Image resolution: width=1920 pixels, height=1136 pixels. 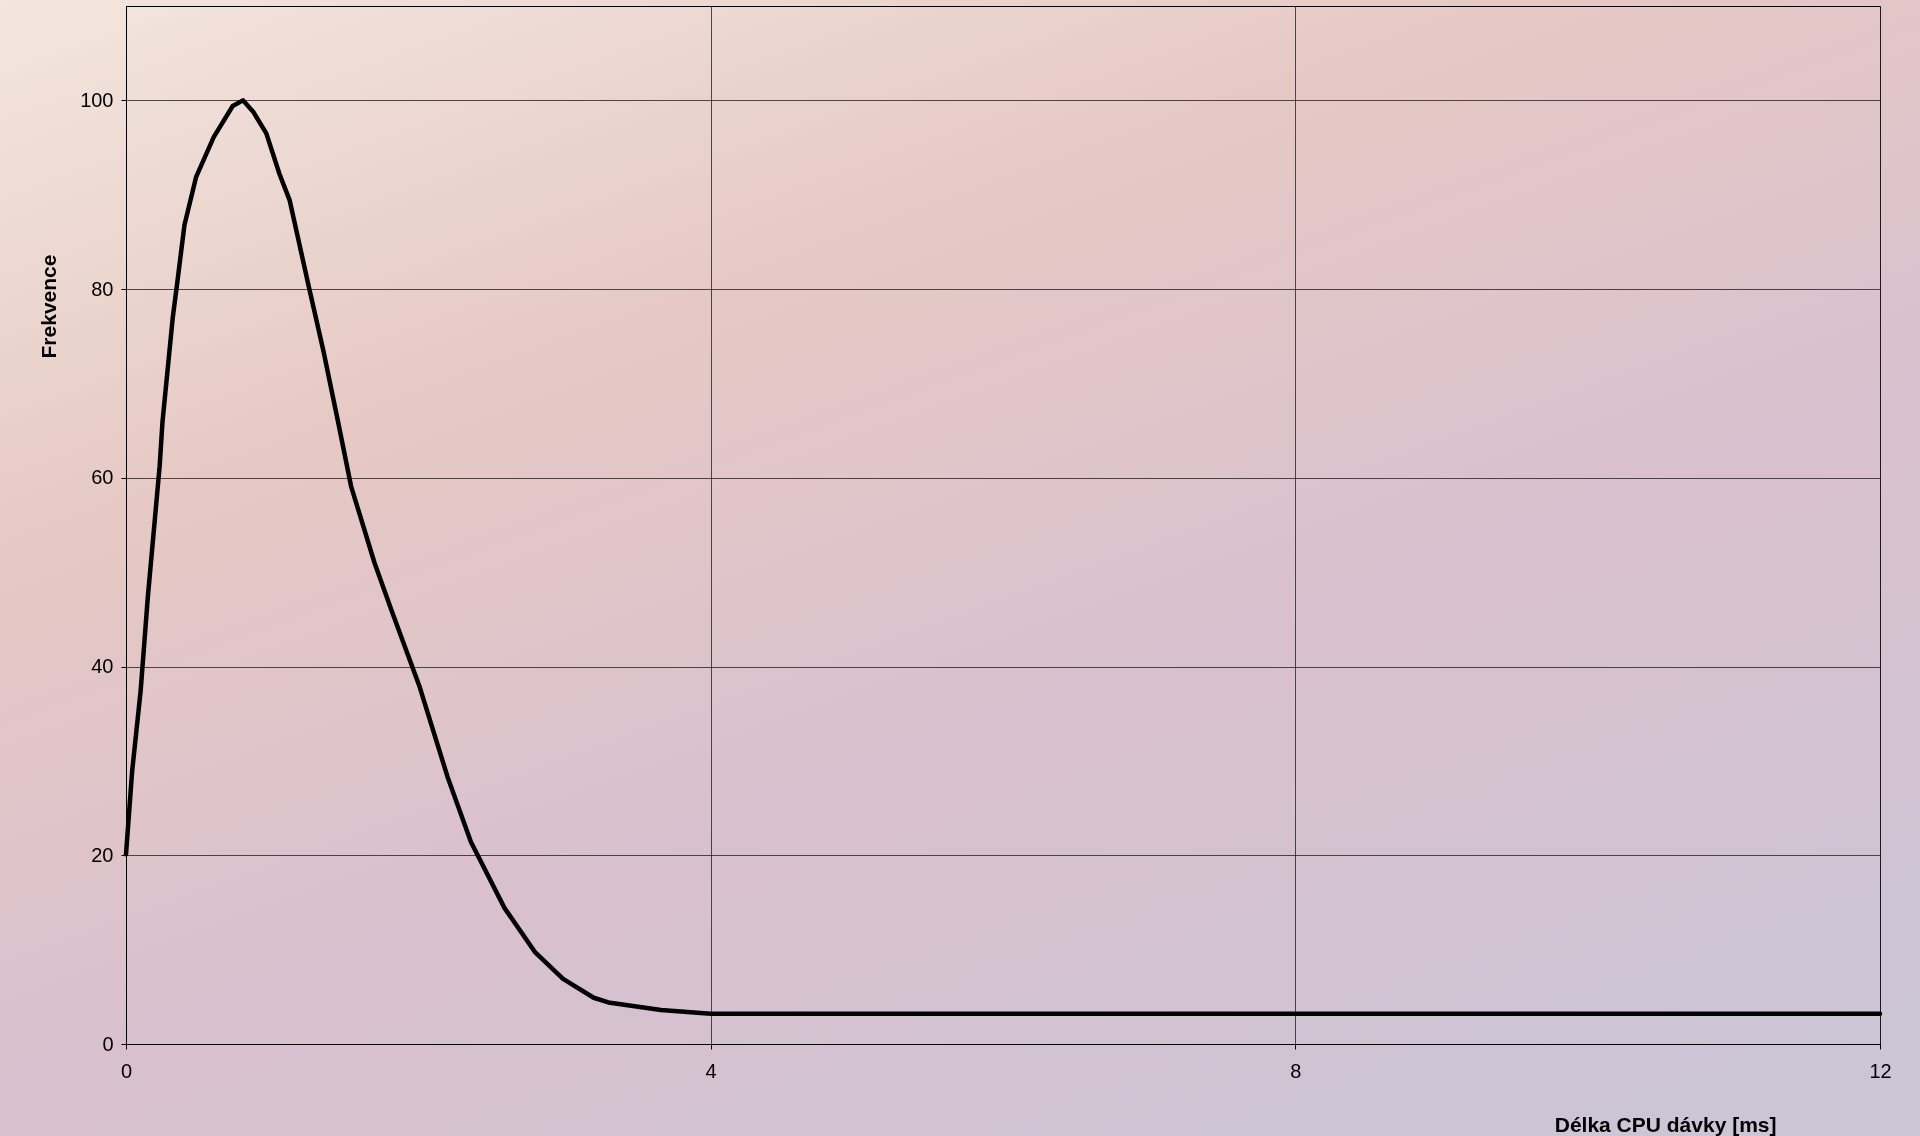 What do you see at coordinates (711, 1070) in the screenshot?
I see `x-tick-label: 4` at bounding box center [711, 1070].